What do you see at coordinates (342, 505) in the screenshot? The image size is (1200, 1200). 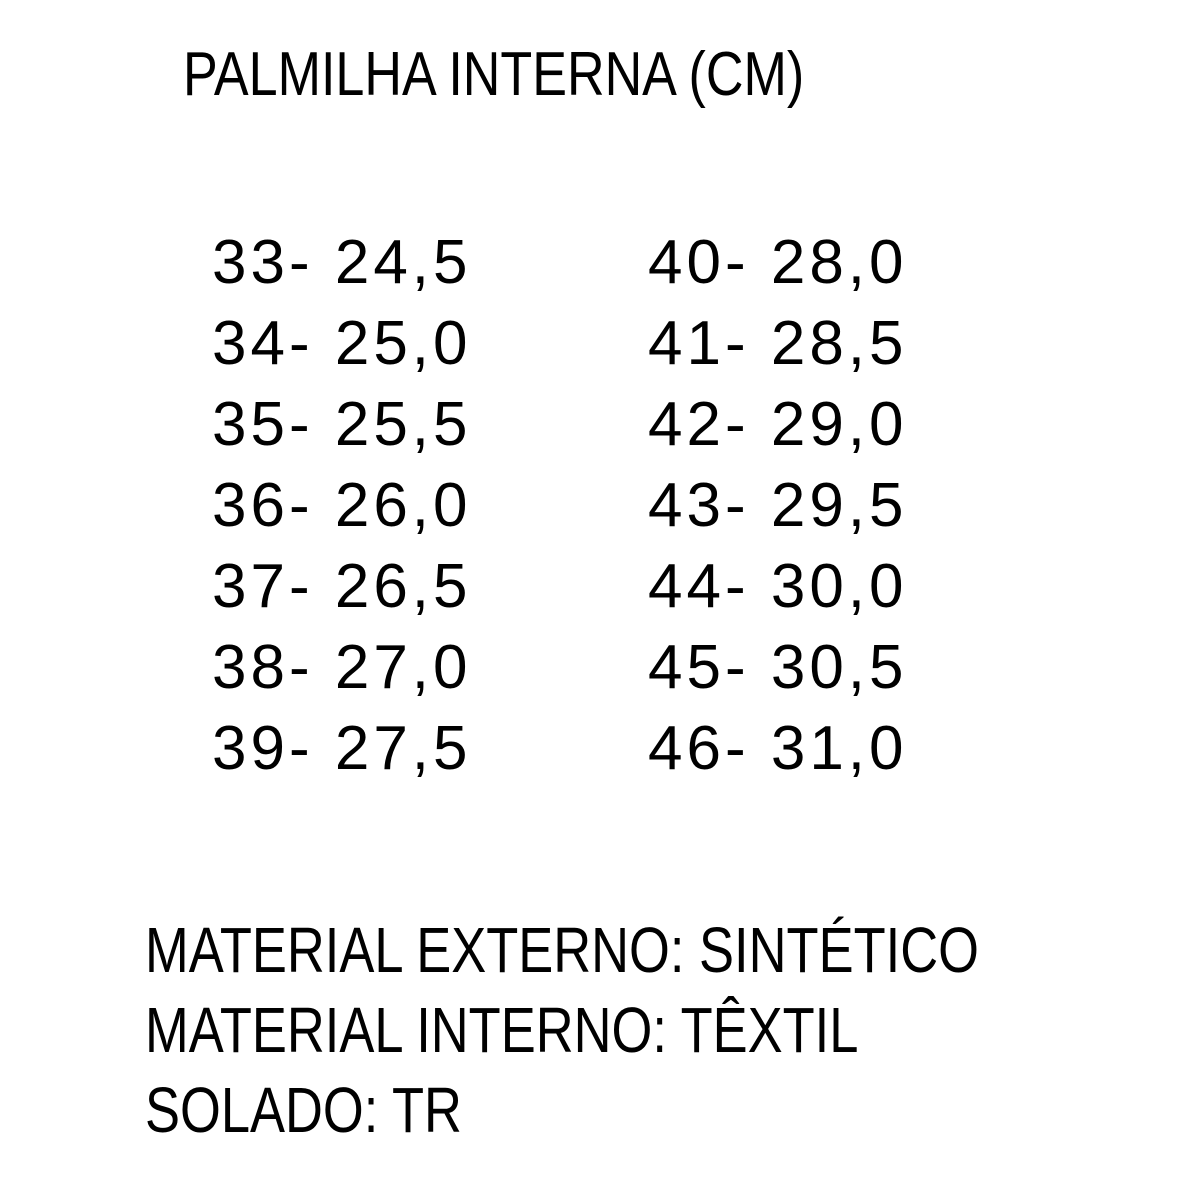 I see `size-row: 36- 26,0` at bounding box center [342, 505].